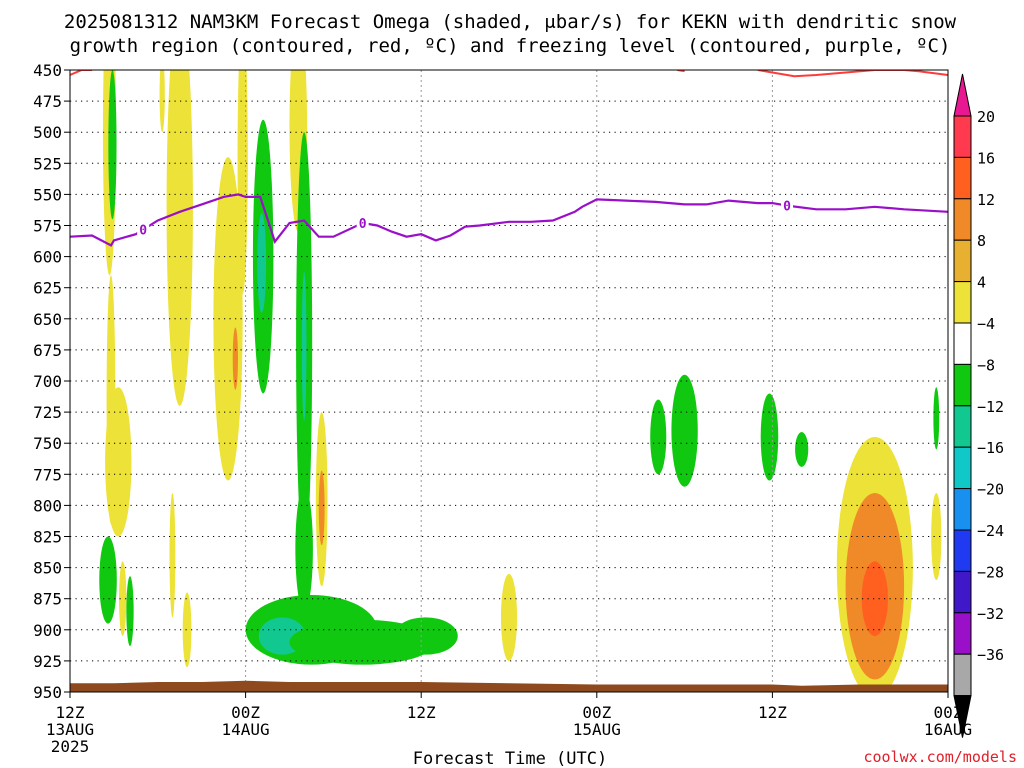  Describe the element at coordinates (596, 712) in the screenshot. I see `x-tick-label-3: 00Z` at that location.